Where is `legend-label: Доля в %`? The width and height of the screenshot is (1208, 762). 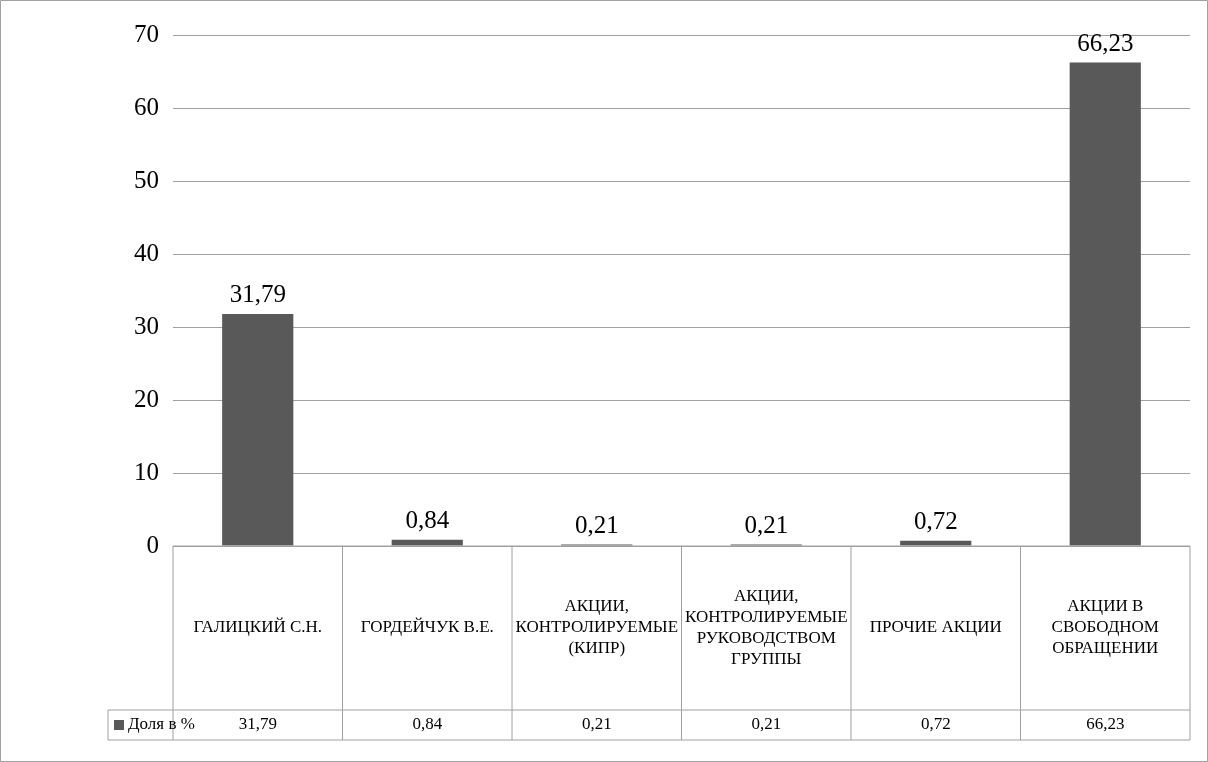
legend-label: Доля в % is located at coordinates (161, 724).